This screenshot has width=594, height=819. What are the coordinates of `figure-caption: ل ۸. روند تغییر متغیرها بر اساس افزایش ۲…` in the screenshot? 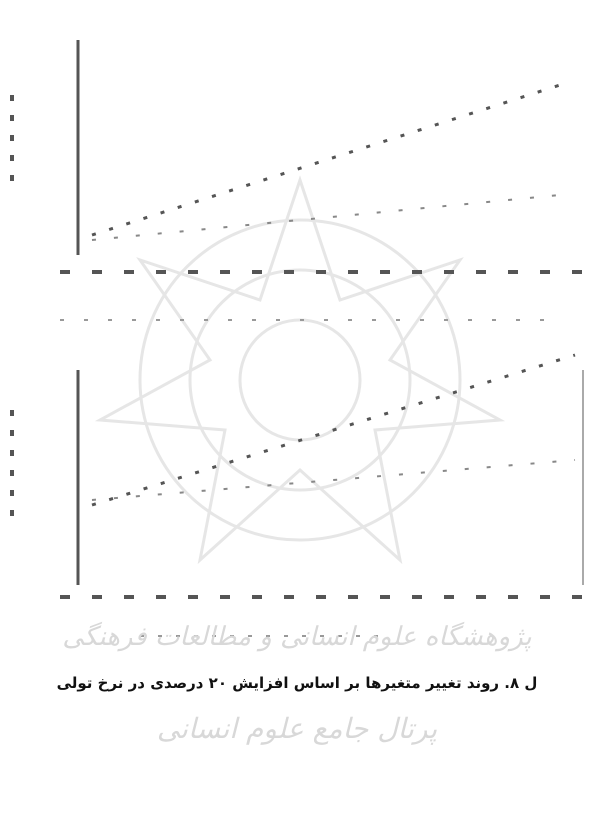 It's located at (297, 683).